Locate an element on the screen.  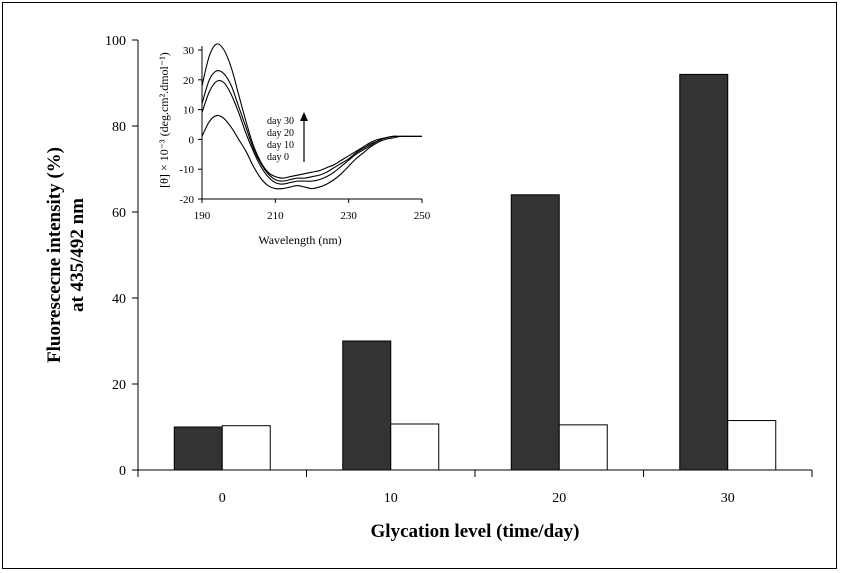
inset-legend-entry: day 30 is located at coordinates (280, 121).